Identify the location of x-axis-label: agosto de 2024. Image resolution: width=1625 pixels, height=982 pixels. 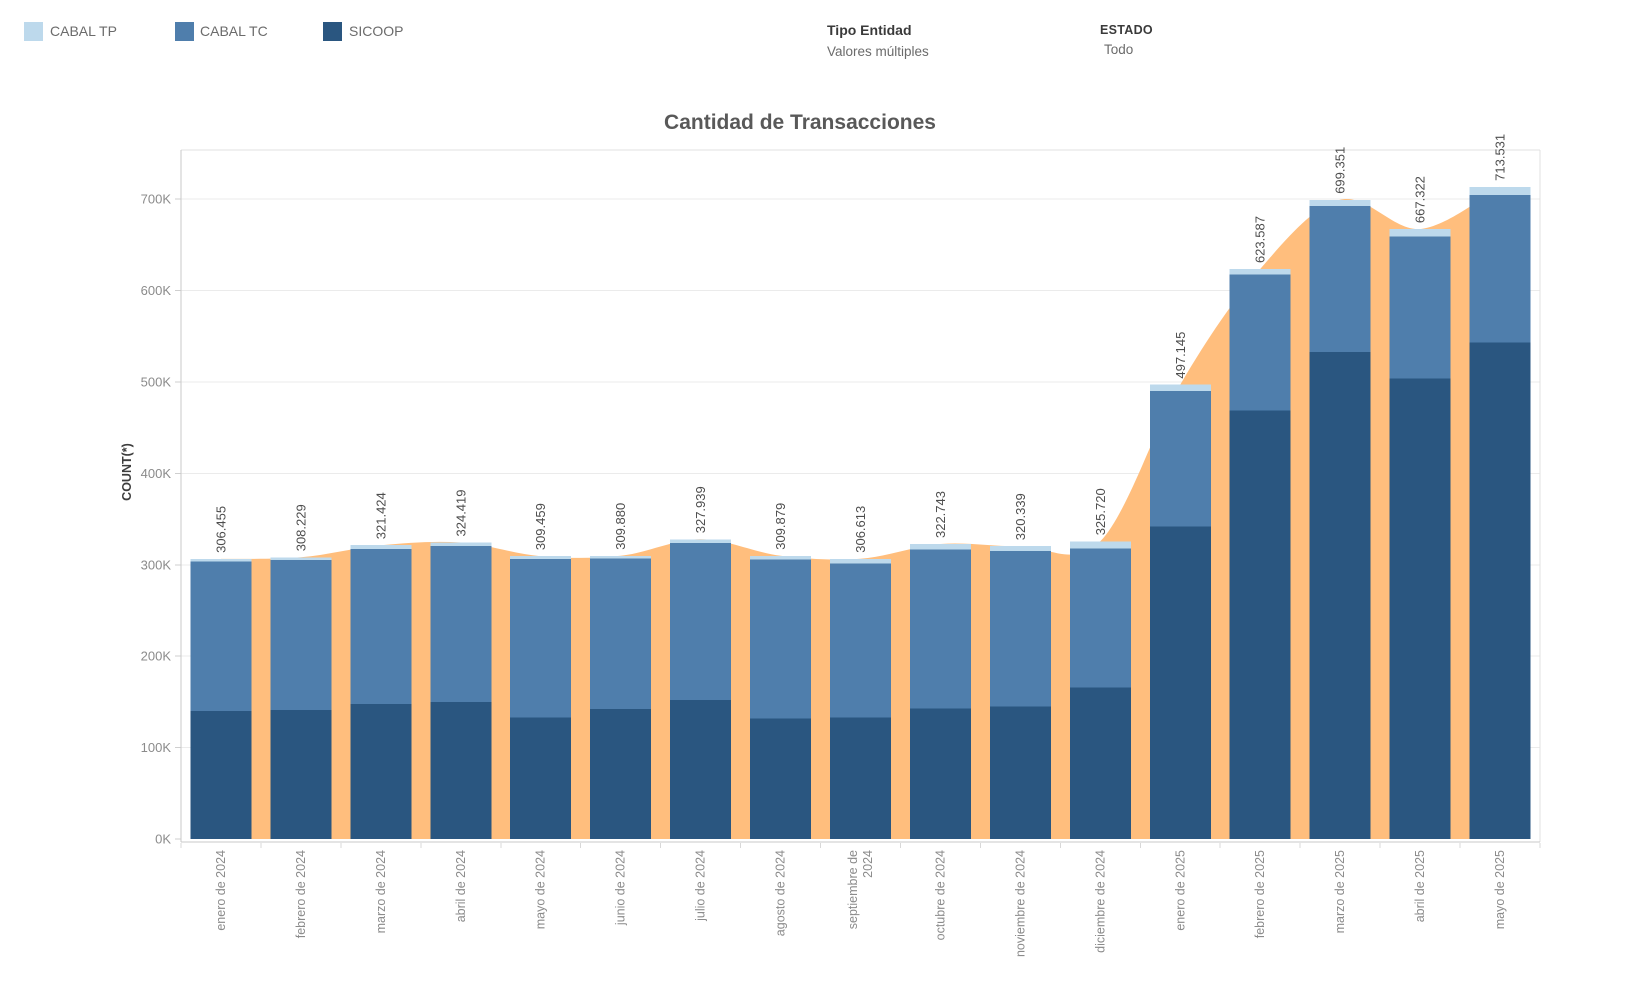
(781, 893).